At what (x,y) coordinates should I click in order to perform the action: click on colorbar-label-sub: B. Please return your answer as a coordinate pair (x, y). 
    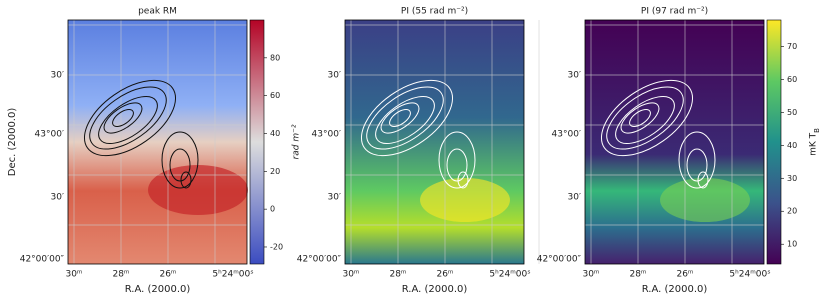
    Looking at the image, I should click on (817, 130).